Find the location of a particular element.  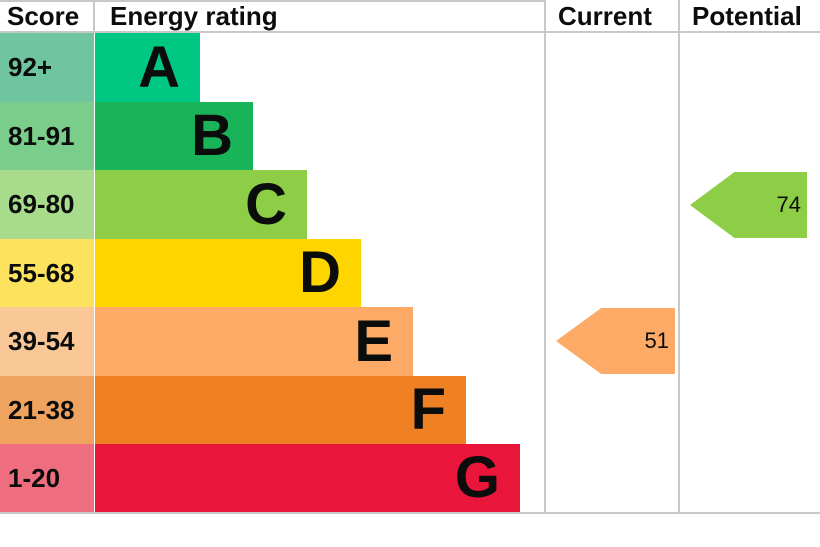

score-header: Score is located at coordinates (43, 16).